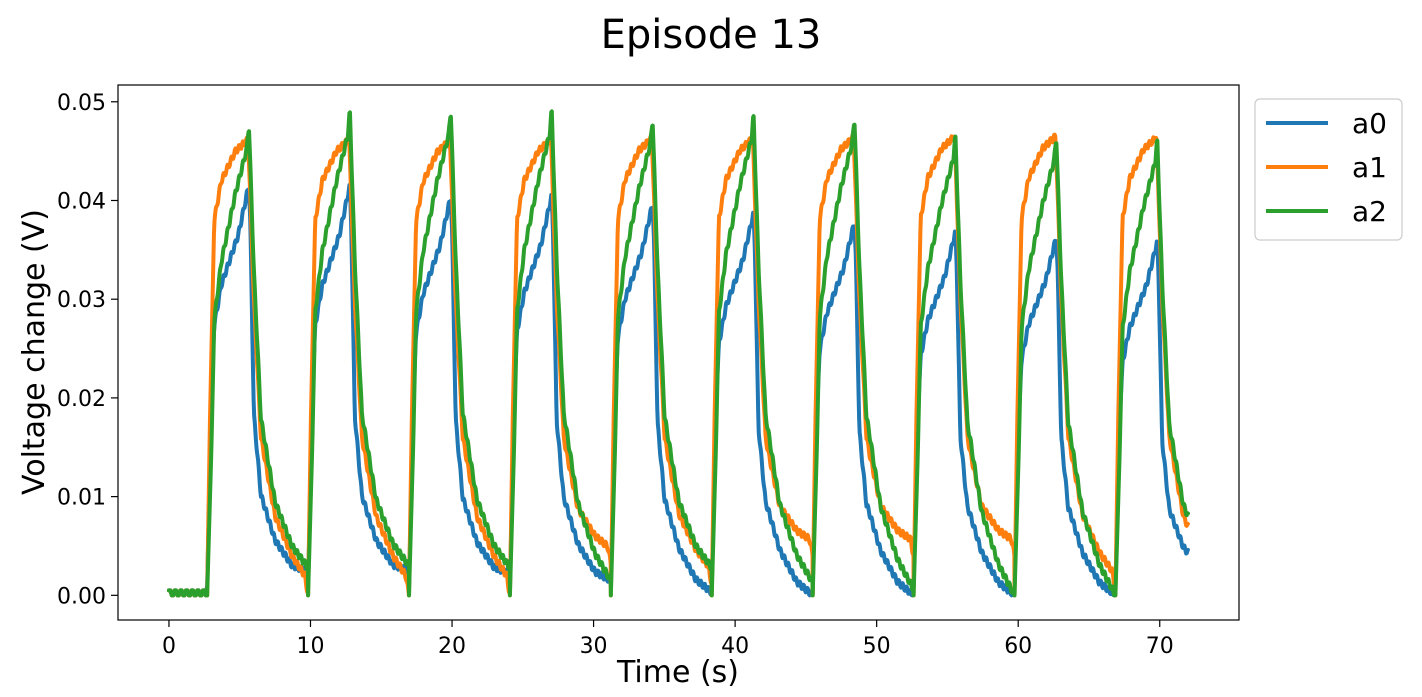 The image size is (1422, 697). What do you see at coordinates (169, 646) in the screenshot?
I see `x-tick-label: 0` at bounding box center [169, 646].